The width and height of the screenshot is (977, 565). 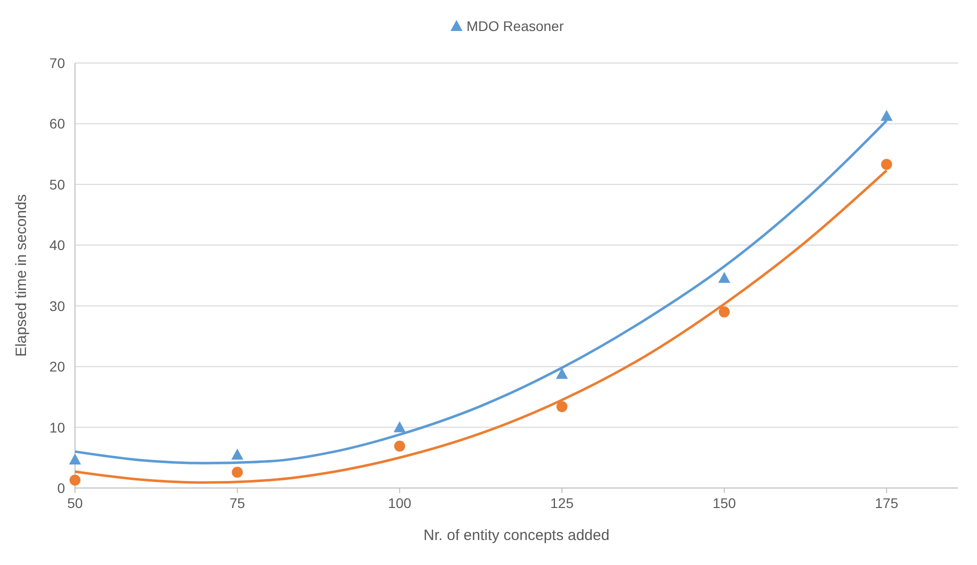 I want to click on x-tick-label: 100, so click(x=400, y=503).